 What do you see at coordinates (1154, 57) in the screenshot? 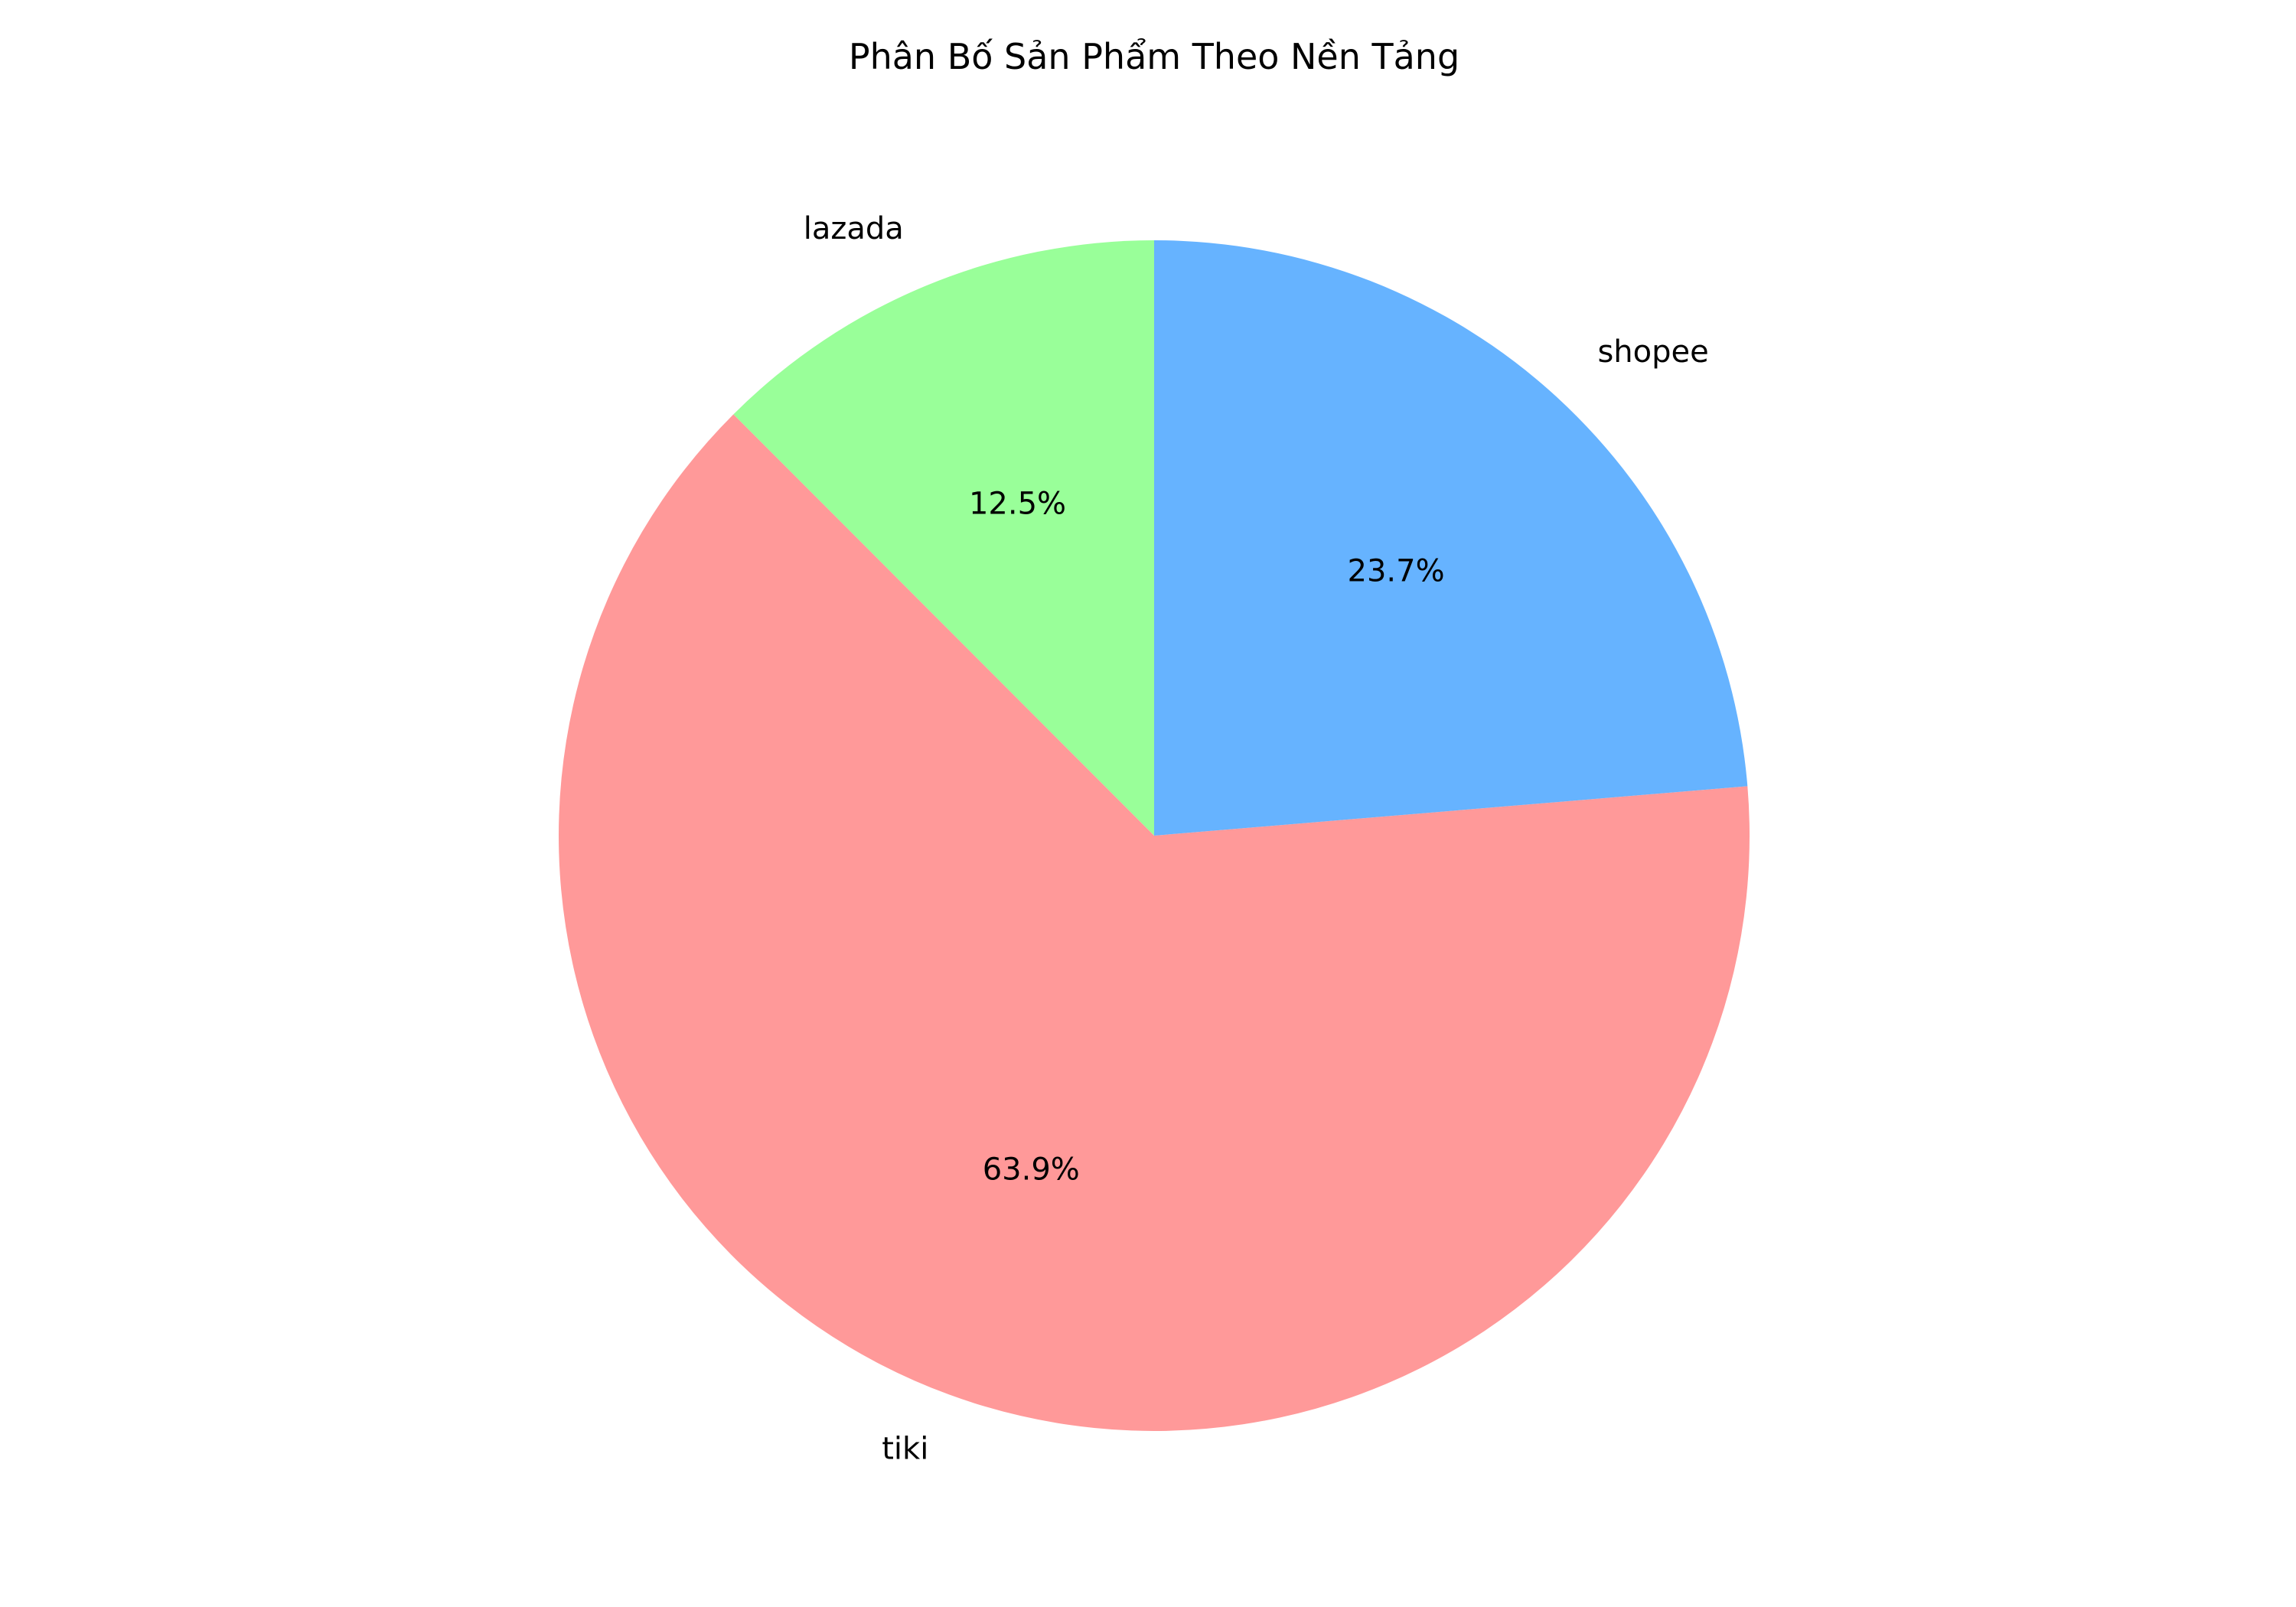
I see `chart-title: Phân Bố Sản Phẩm Theo Nền Tảng` at bounding box center [1154, 57].